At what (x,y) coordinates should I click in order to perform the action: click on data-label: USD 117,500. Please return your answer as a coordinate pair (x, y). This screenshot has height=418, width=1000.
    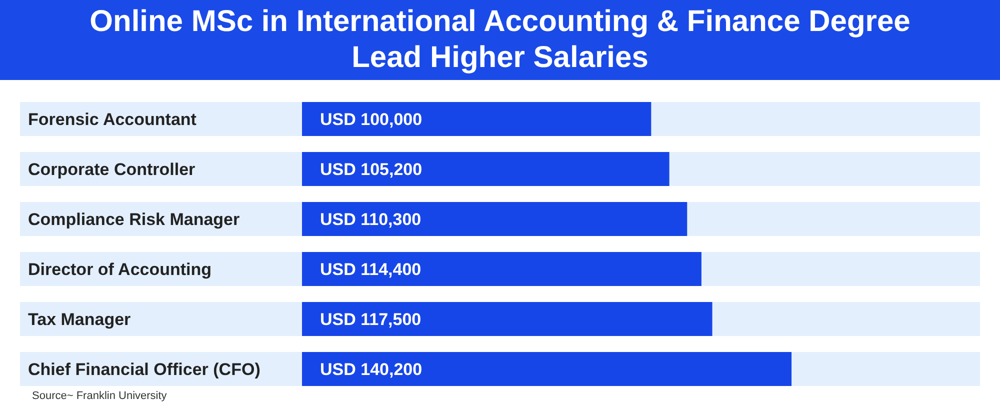
    Looking at the image, I should click on (371, 320).